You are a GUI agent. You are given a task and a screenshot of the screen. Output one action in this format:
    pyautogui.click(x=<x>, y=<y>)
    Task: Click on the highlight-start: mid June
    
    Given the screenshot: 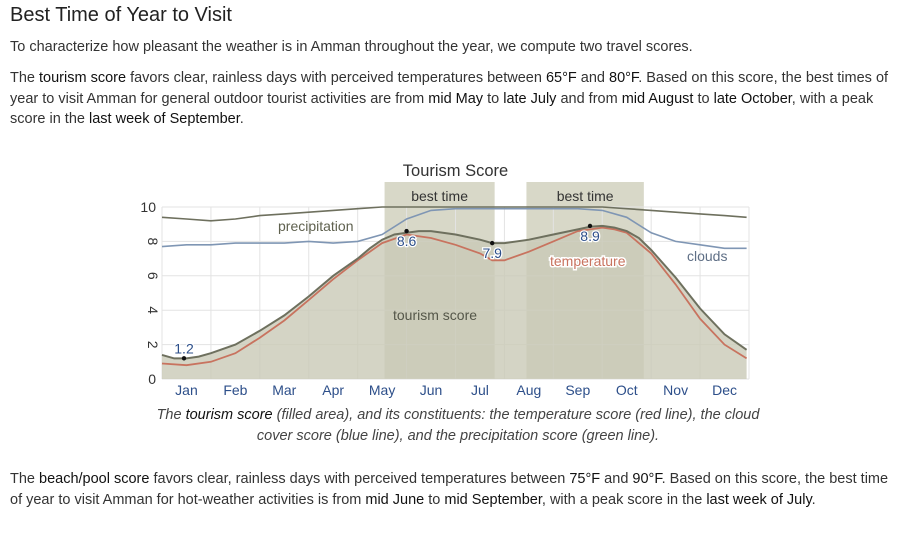 What is the action you would take?
    pyautogui.click(x=395, y=499)
    